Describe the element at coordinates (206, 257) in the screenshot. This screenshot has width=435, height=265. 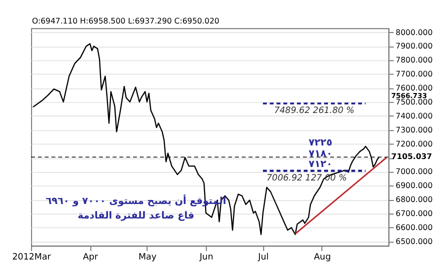
I see `x-tick-label: Jun` at that location.